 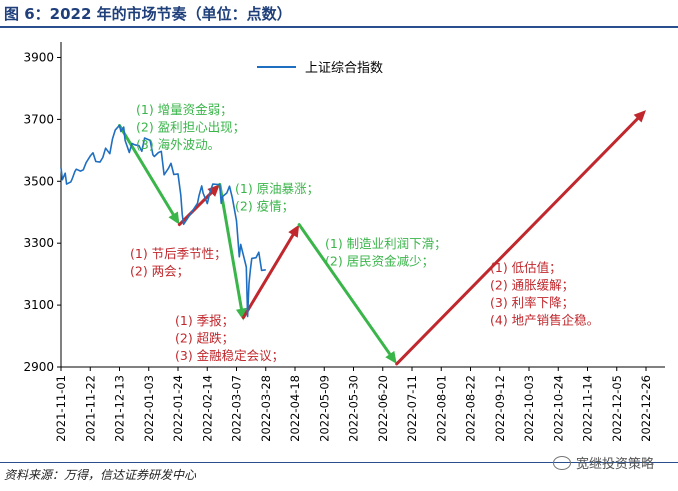 What do you see at coordinates (344, 68) in the screenshot?
I see `legend-label: 上证综合指数` at bounding box center [344, 68].